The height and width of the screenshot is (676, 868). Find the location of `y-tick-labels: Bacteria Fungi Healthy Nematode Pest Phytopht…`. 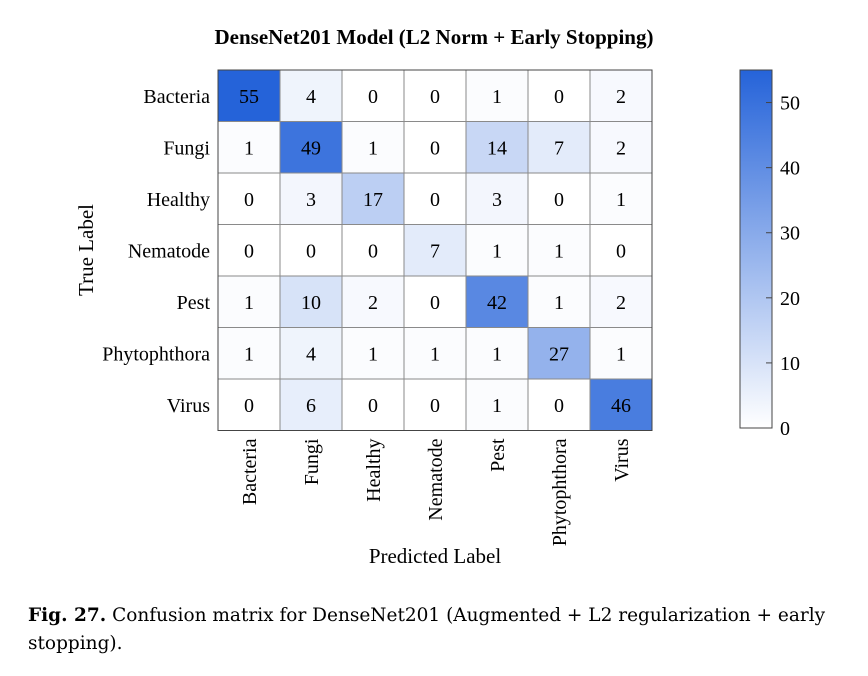

y-tick-labels: Bacteria Fungi Healthy Nematode Pest Phytopht… is located at coordinates (156, 251).